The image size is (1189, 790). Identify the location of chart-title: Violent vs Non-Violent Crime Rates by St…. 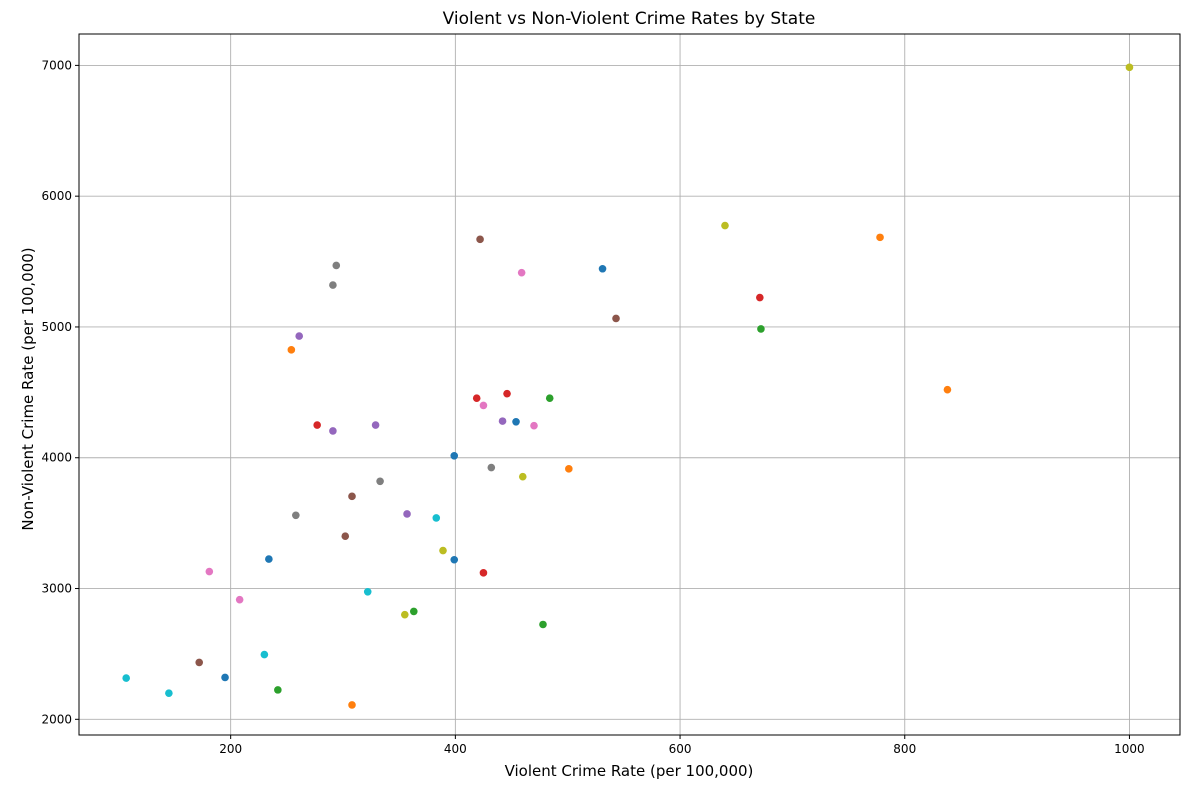
(629, 19).